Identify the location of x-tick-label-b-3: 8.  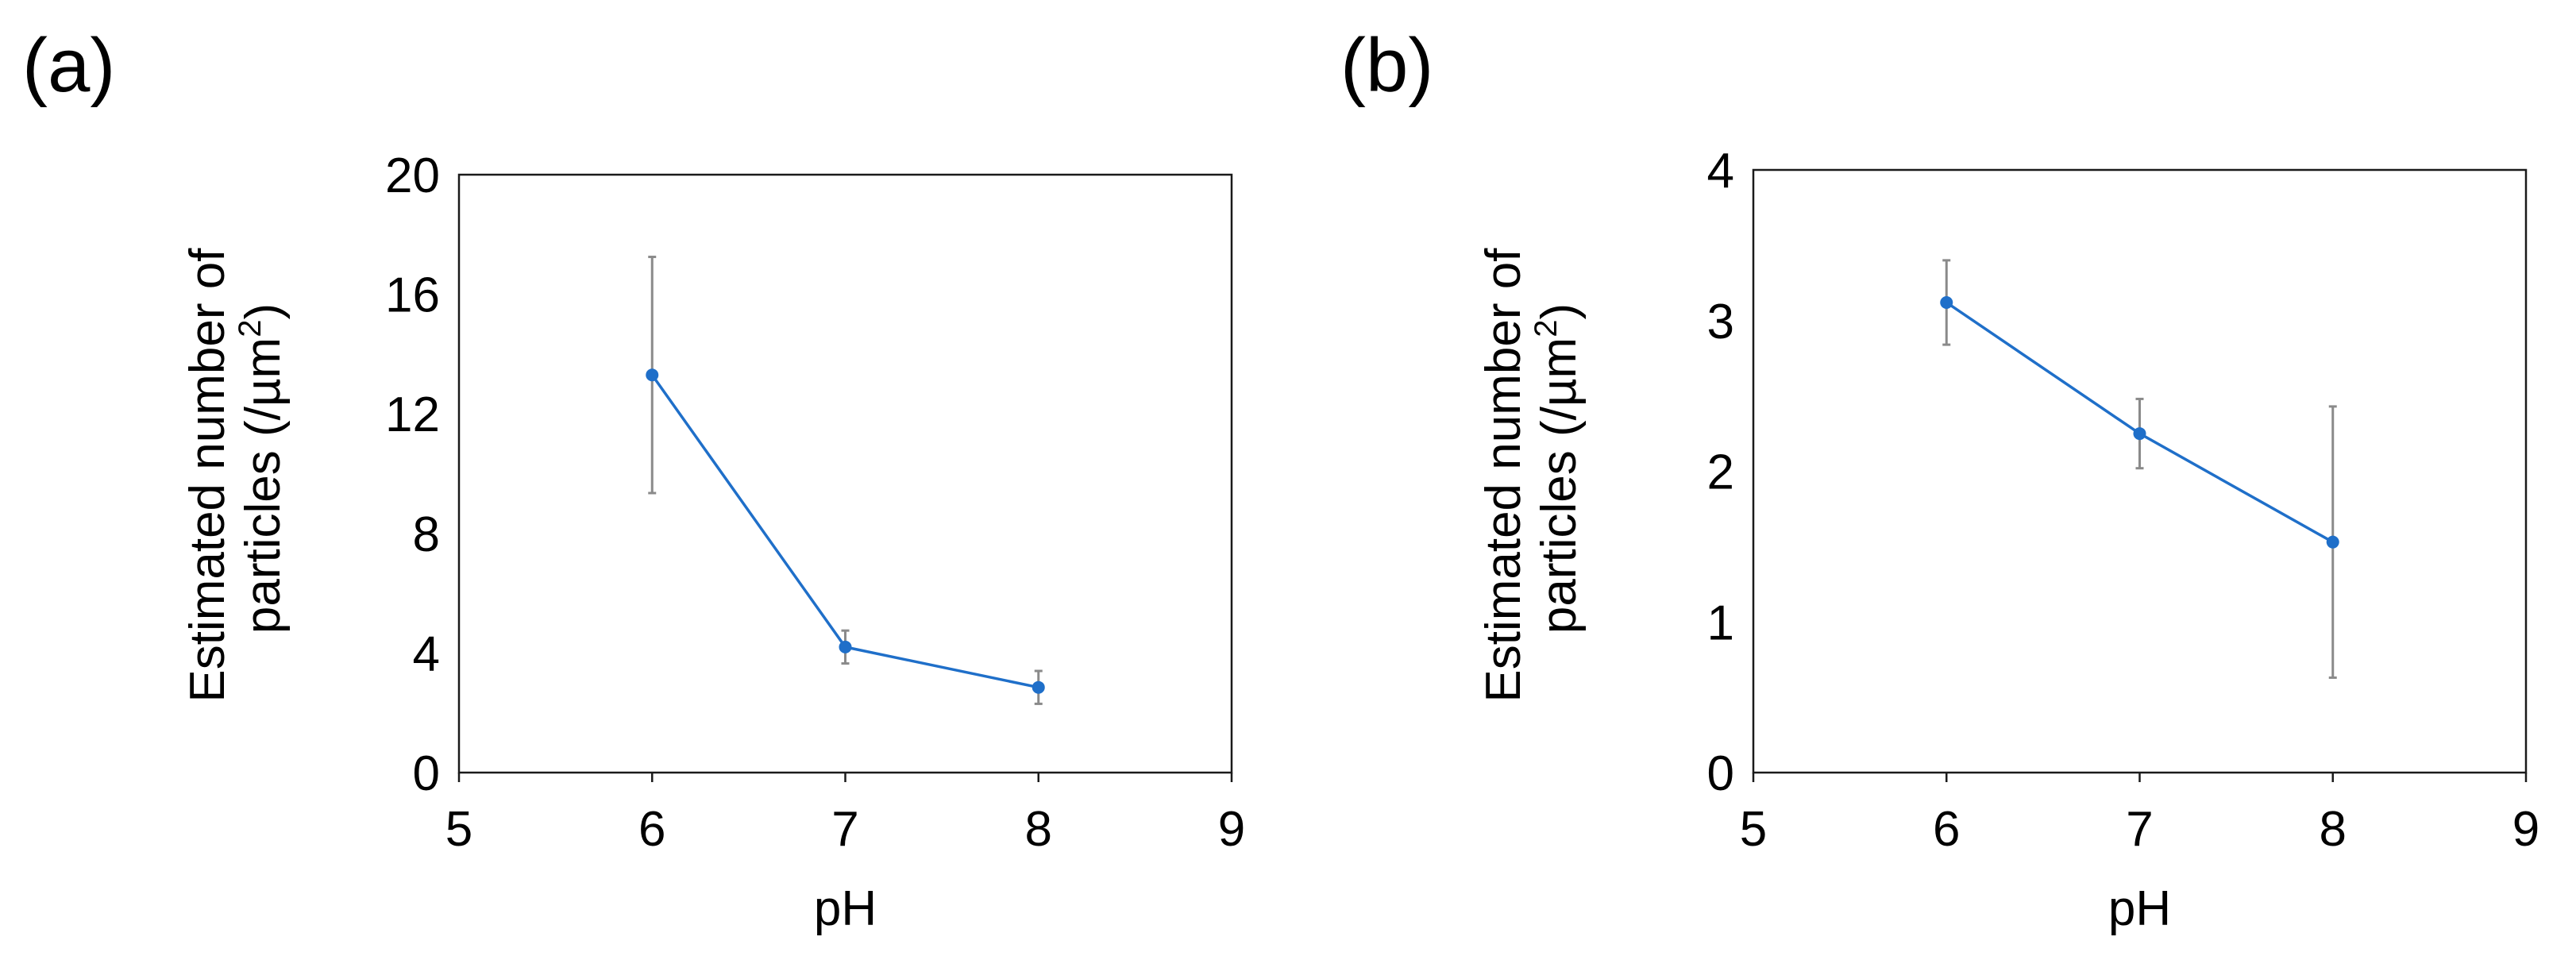
(2333, 829).